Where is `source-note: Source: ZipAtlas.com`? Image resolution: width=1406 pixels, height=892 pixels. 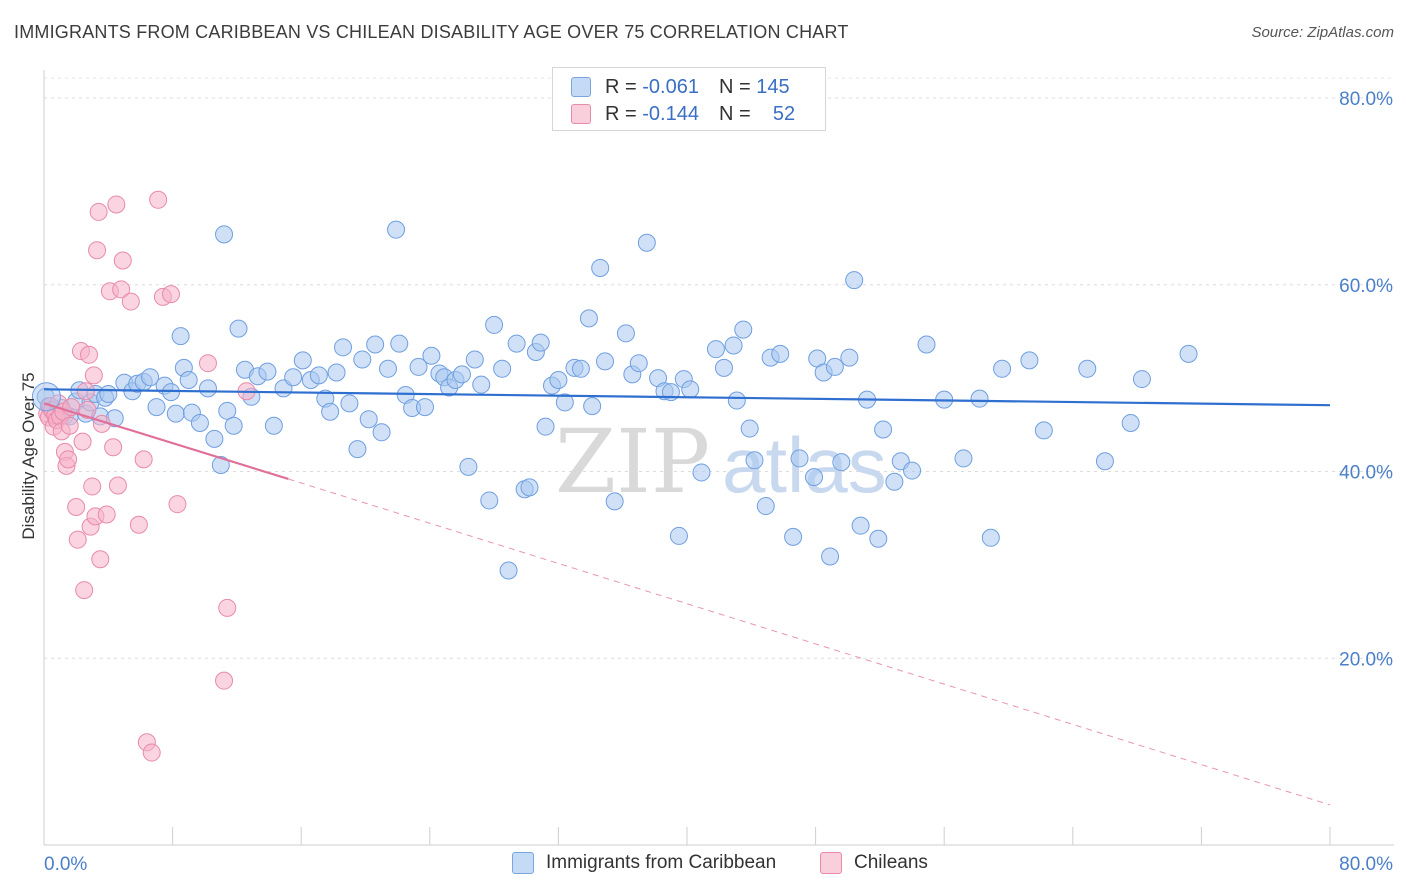 source-note: Source: ZipAtlas.com is located at coordinates (1322, 32).